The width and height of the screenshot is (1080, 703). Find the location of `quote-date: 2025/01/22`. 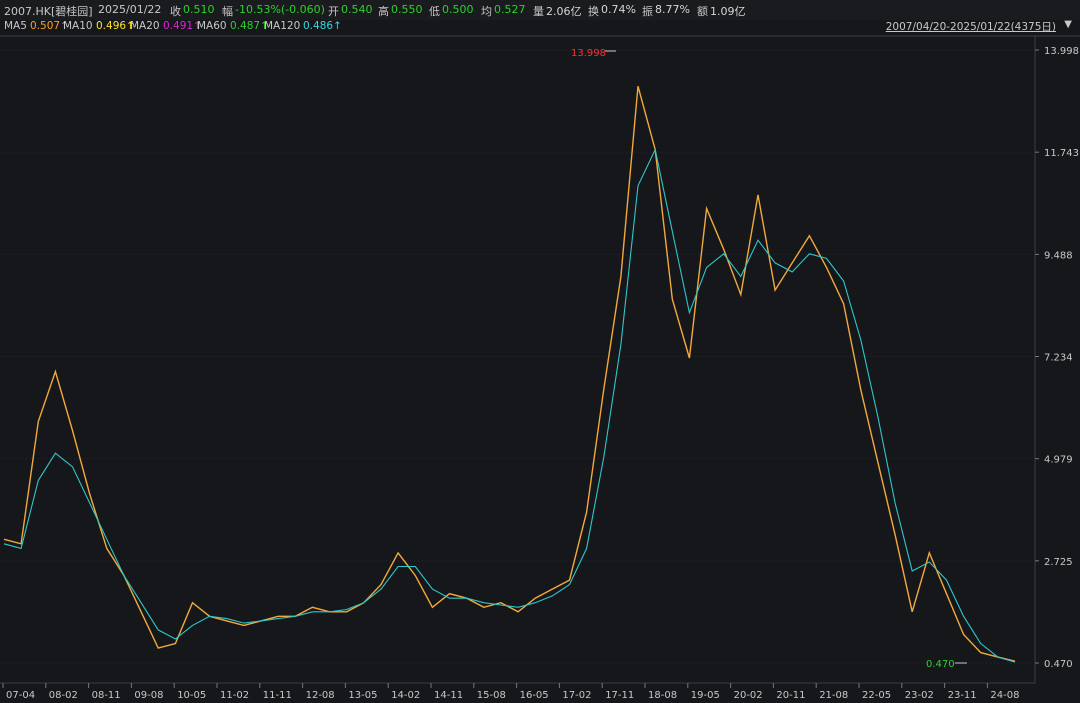

quote-date: 2025/01/22 is located at coordinates (130, 9).